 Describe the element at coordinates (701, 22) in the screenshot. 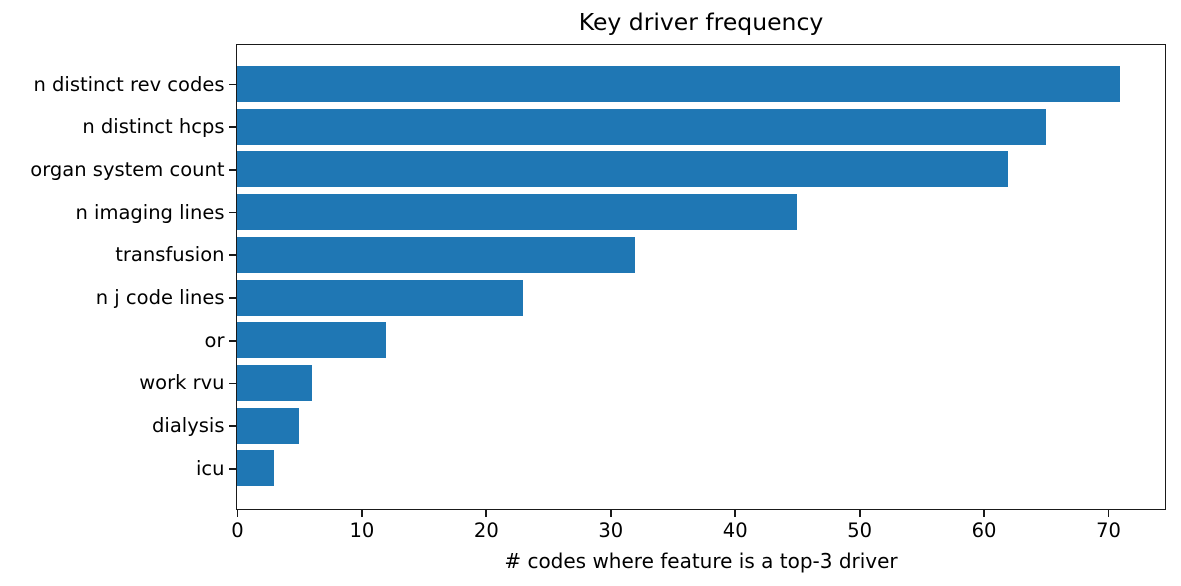

I see `chart-title: Key driver frequency` at that location.